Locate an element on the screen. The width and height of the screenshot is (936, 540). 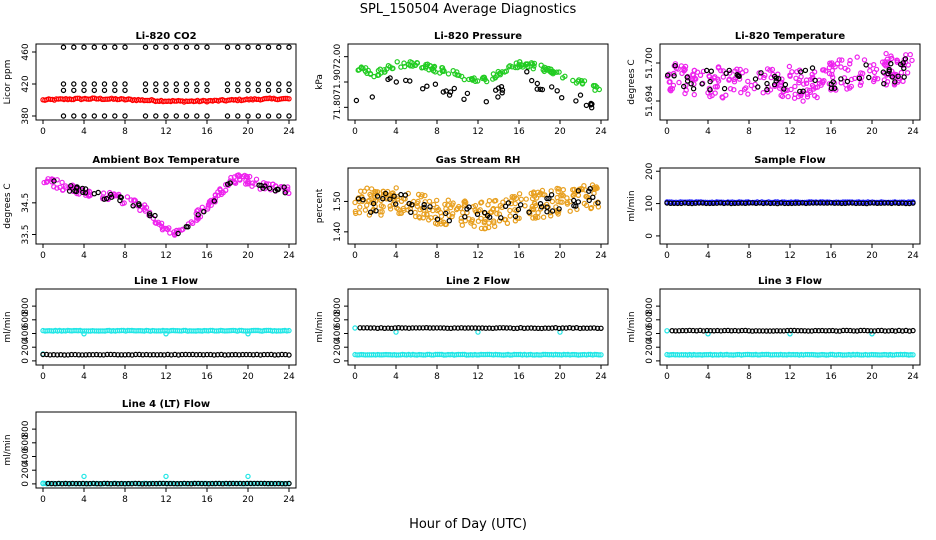
y-tick-label: 800 is located at coordinates (26, 305).